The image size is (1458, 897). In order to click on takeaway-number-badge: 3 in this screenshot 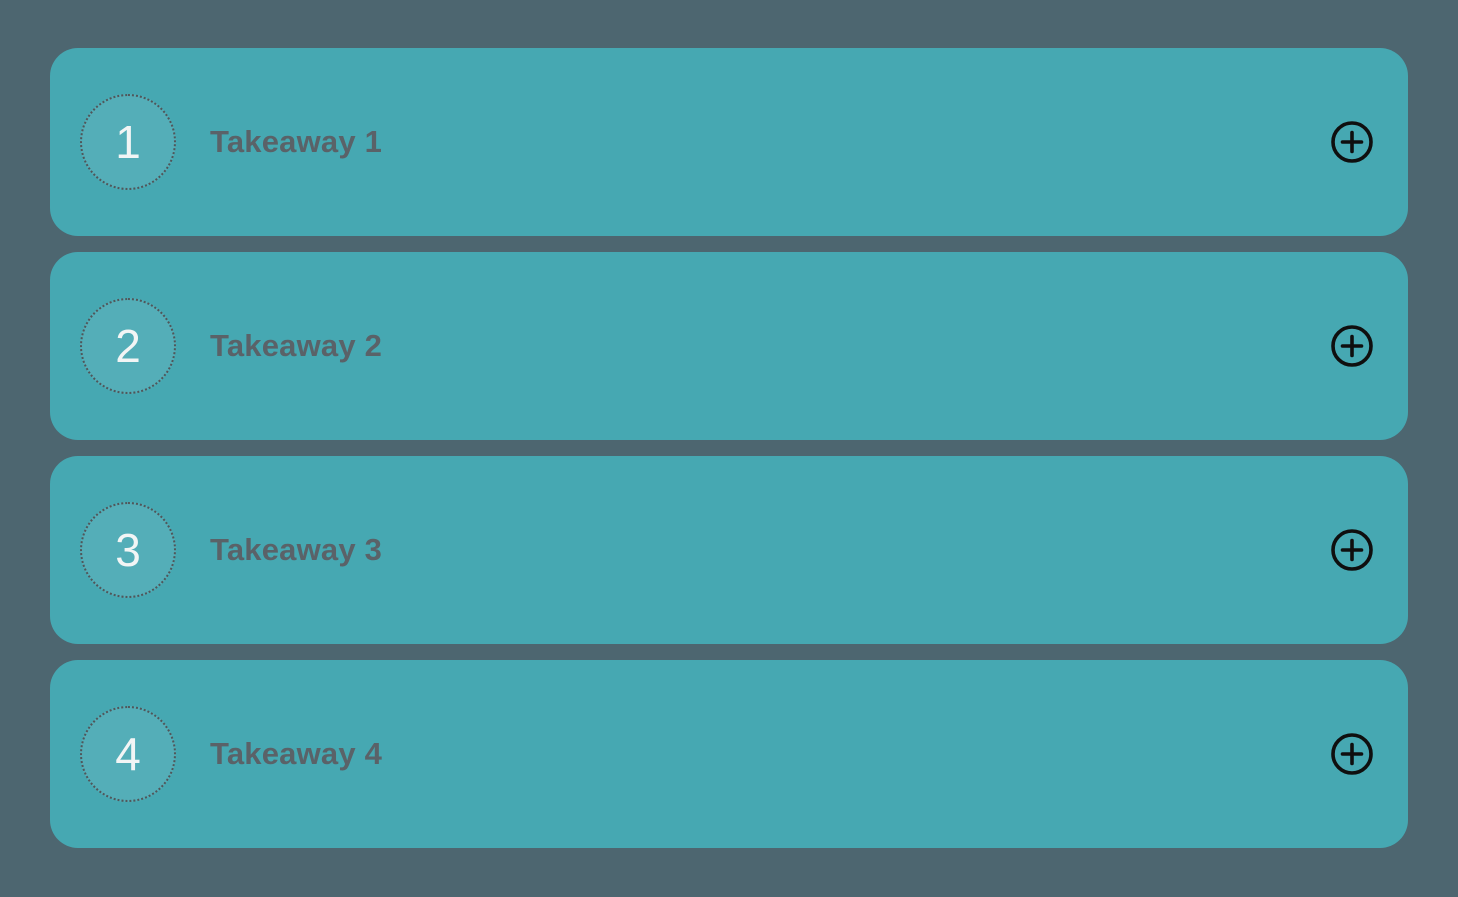, I will do `click(128, 550)`.